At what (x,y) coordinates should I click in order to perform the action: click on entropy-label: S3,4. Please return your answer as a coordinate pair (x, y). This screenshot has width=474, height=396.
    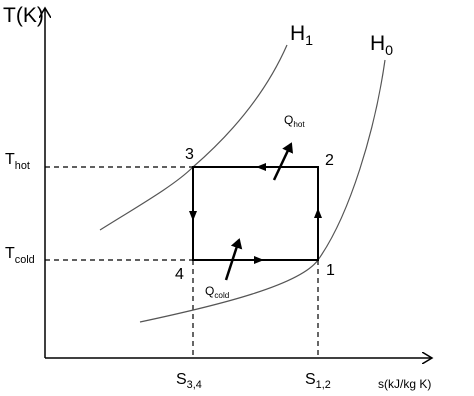
    Looking at the image, I should click on (189, 381).